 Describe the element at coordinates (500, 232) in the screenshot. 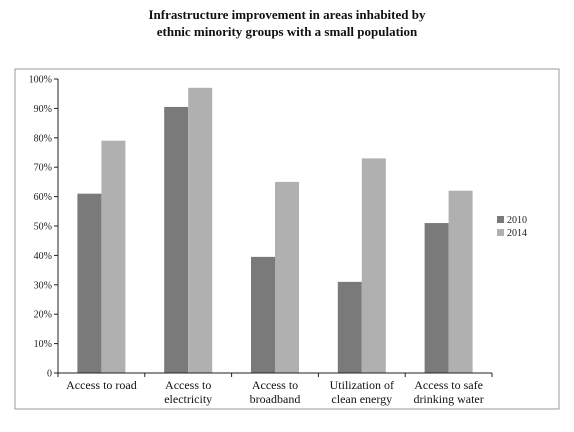

I see `legend-swatch-2014` at that location.